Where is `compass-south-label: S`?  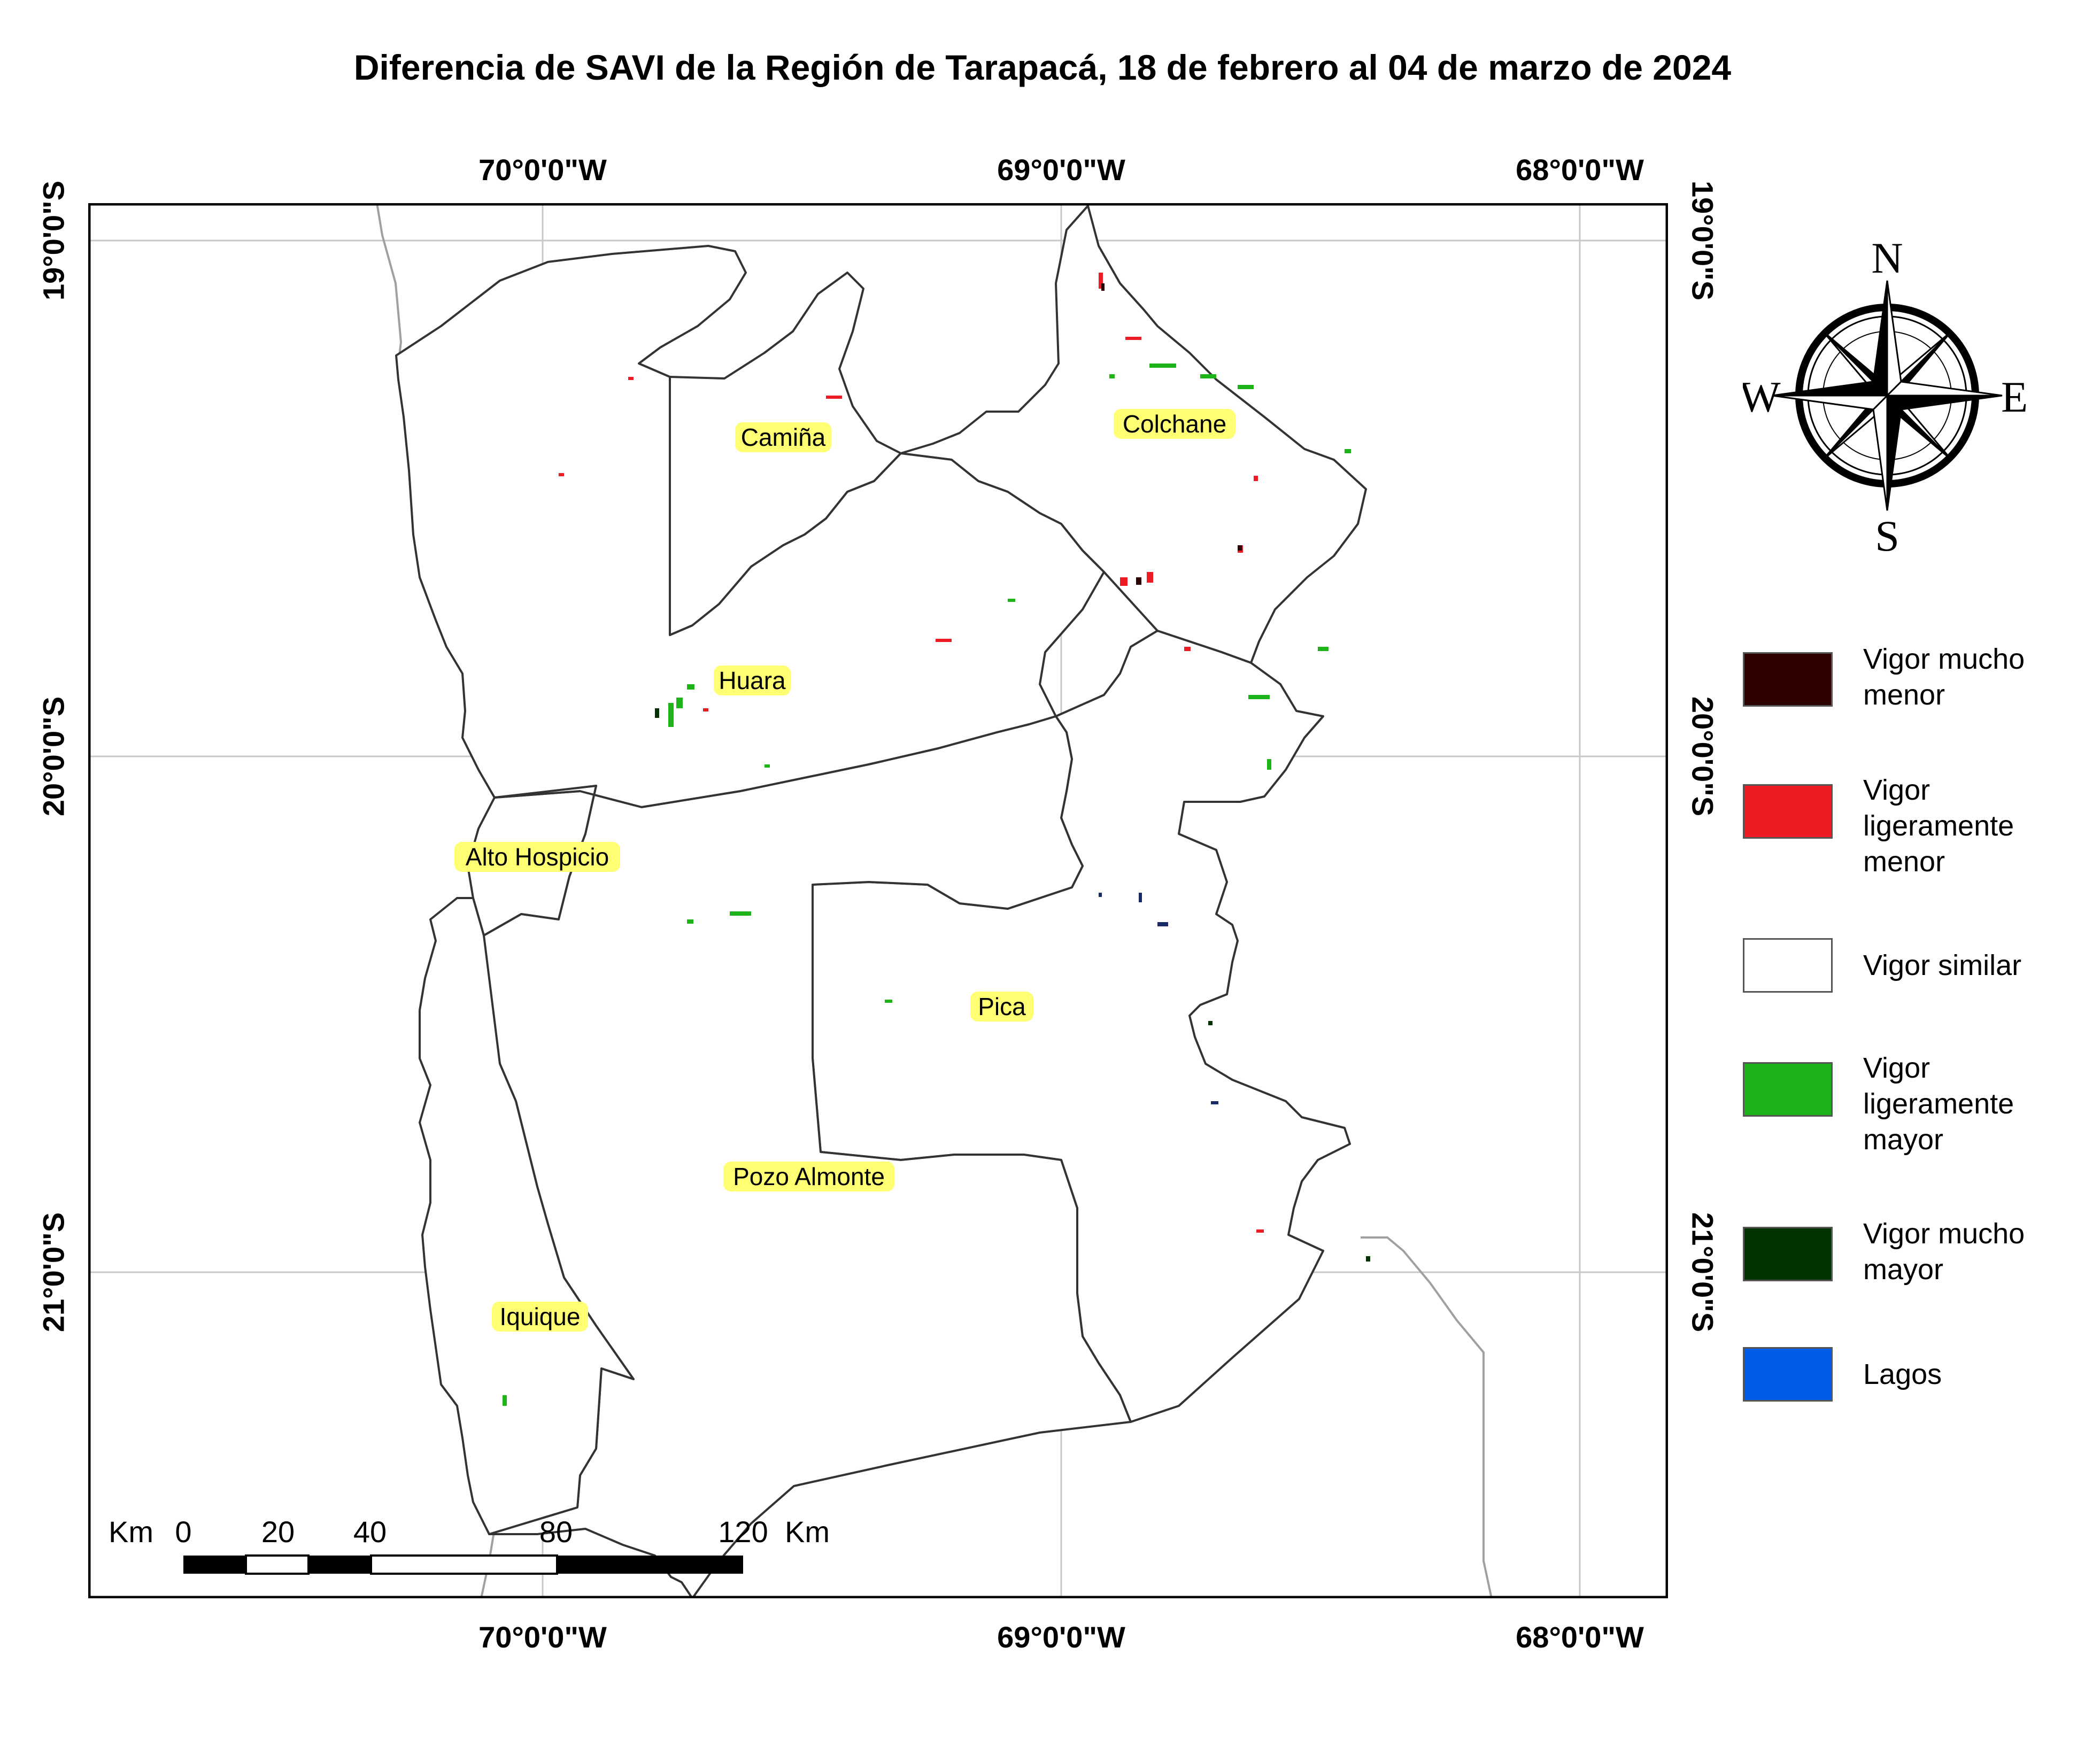
compass-south-label: S is located at coordinates (1887, 534).